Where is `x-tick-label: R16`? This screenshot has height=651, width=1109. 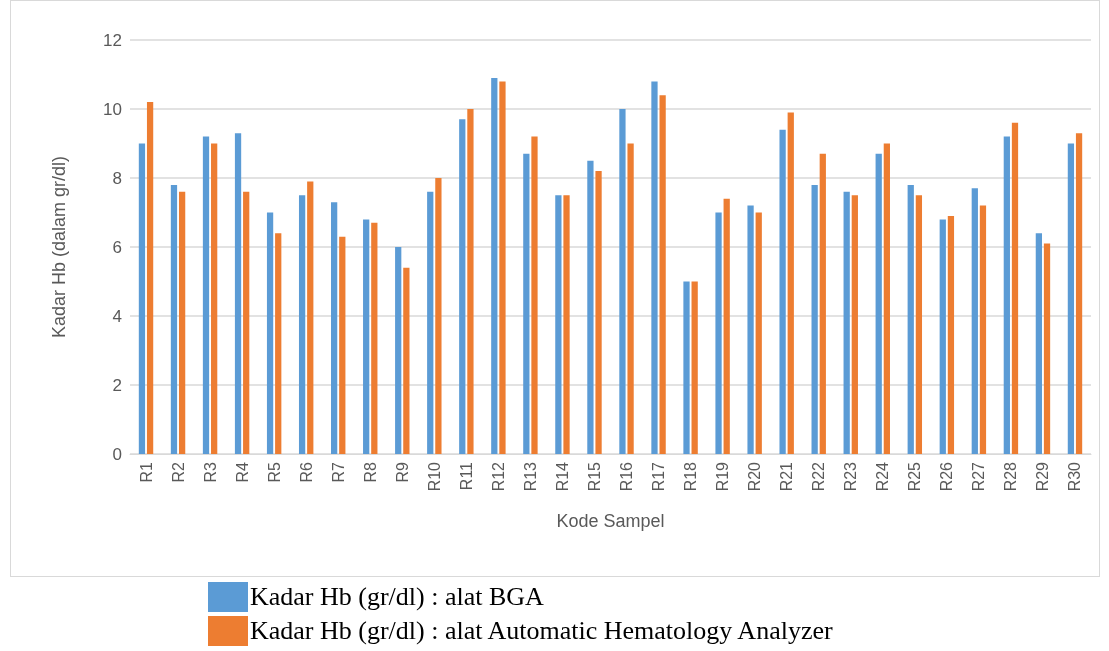
x-tick-label: R16 is located at coordinates (627, 476).